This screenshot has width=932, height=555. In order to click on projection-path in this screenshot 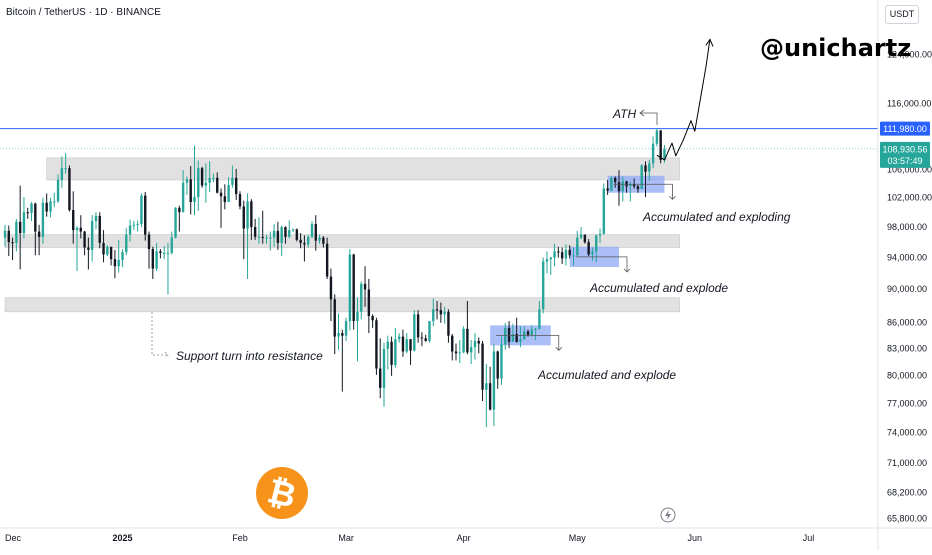, I will do `click(683, 100)`.